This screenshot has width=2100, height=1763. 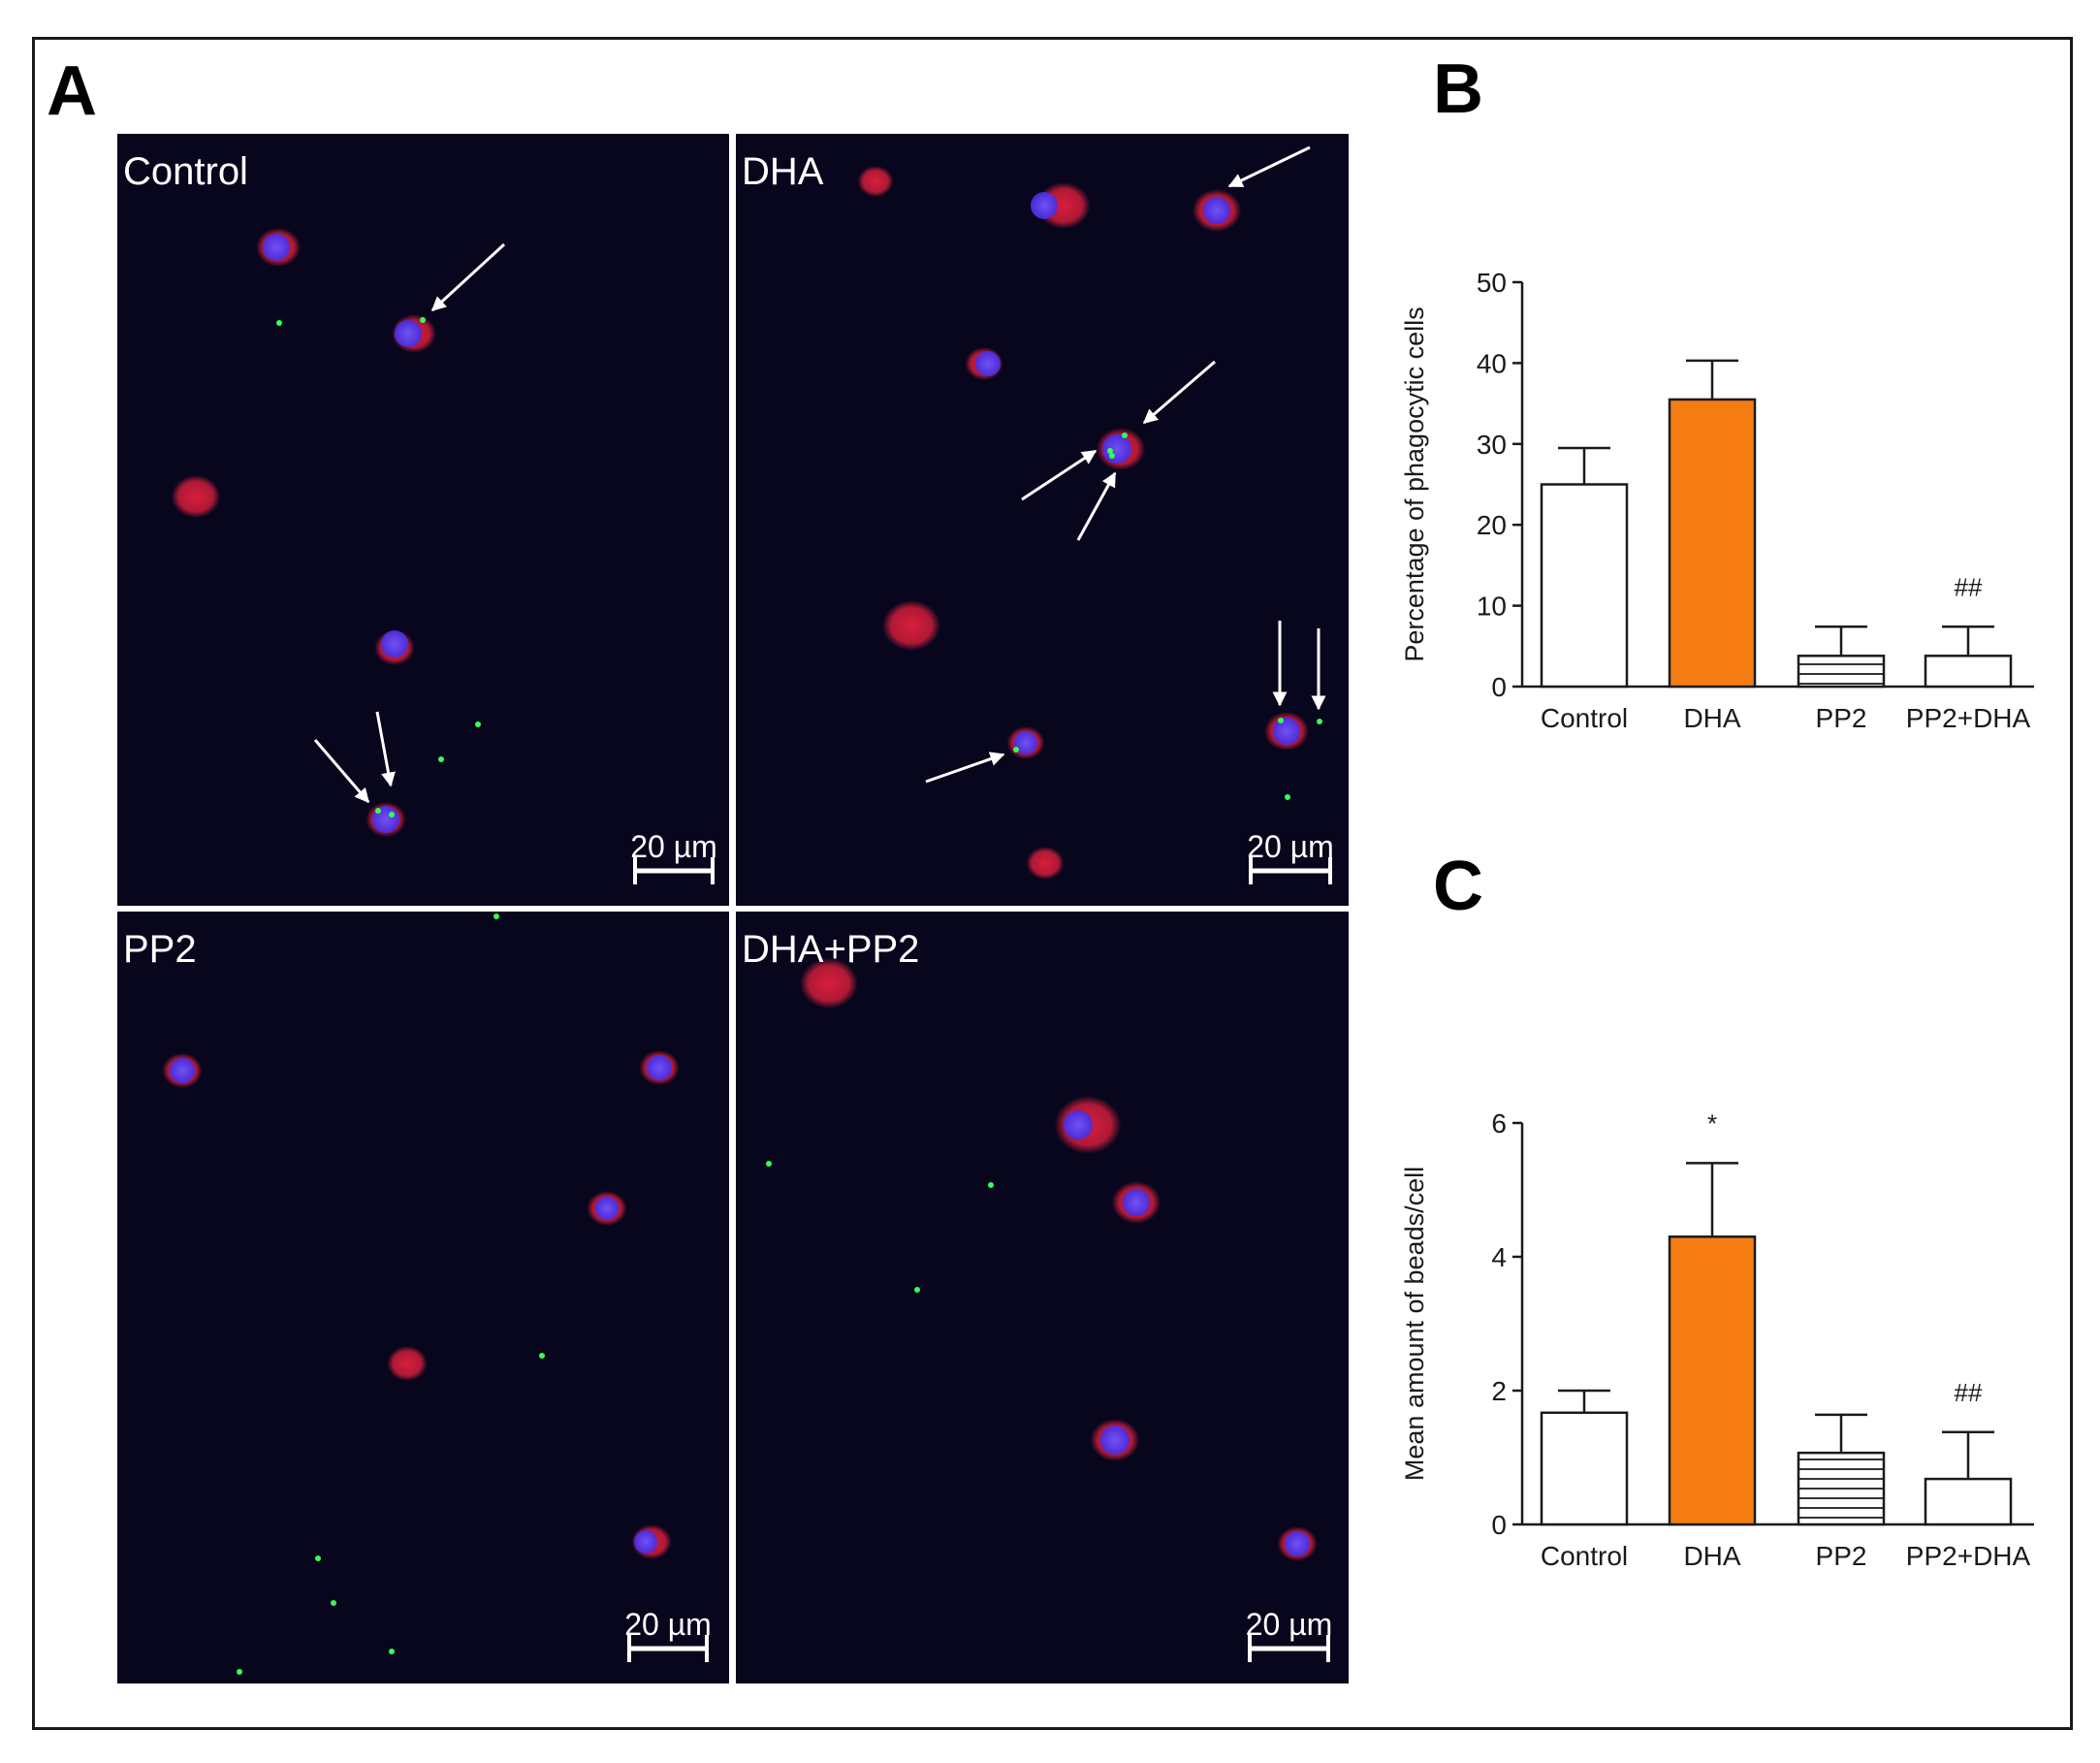 What do you see at coordinates (1584, 1556) in the screenshot?
I see `x-tick-label: Control` at bounding box center [1584, 1556].